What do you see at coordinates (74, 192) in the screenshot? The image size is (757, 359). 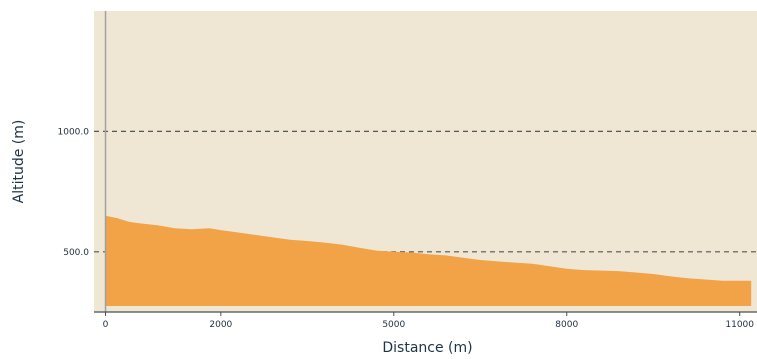 I see `y-tick-labels: 500.0 1000.0` at bounding box center [74, 192].